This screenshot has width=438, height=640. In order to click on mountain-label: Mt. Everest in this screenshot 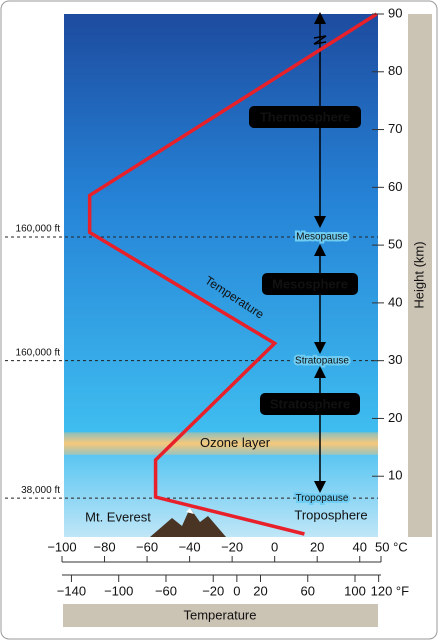, I will do `click(118, 516)`.